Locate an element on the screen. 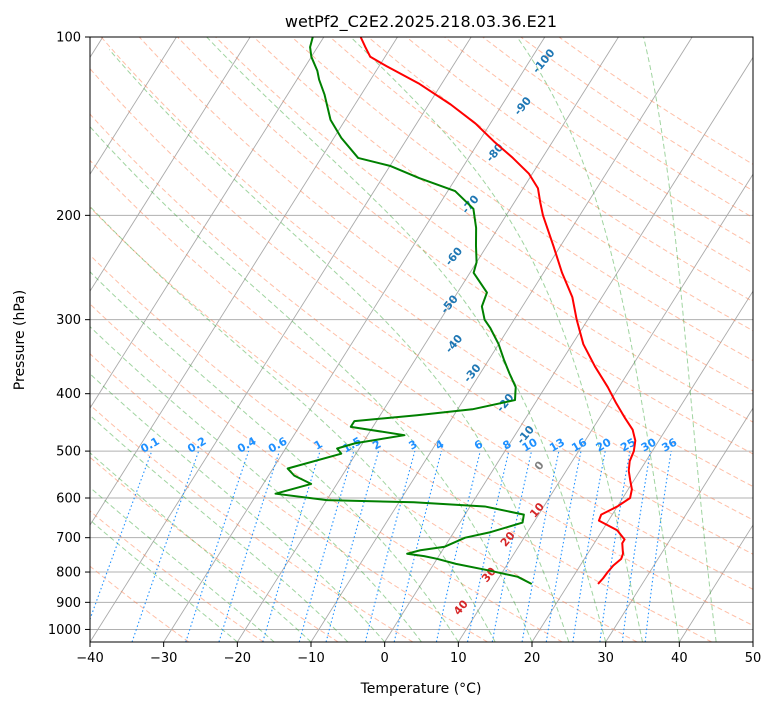 The height and width of the screenshot is (708, 775). y-tick-label: 1000 is located at coordinates (64, 630).